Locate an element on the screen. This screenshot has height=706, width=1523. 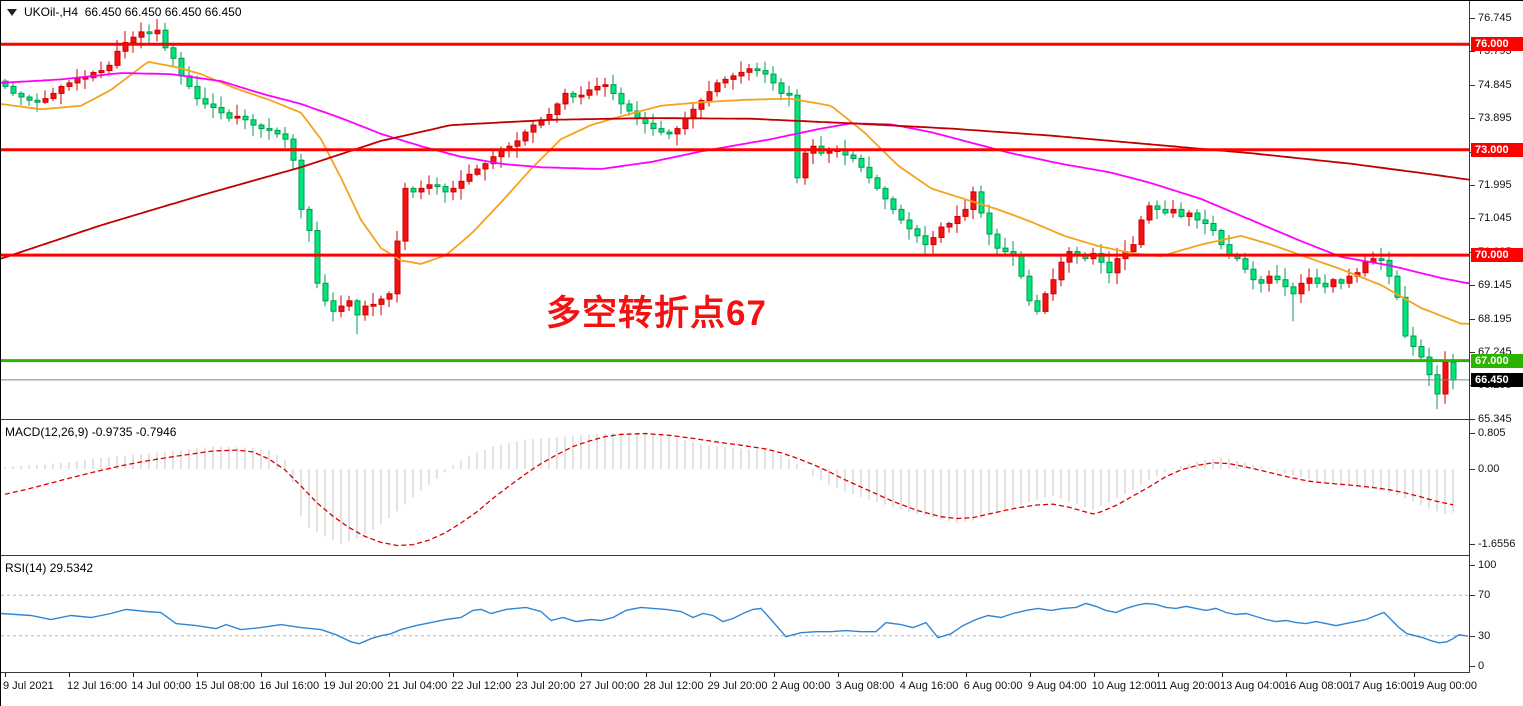
price-tick-label: 68.195 is located at coordinates (1495, 318).